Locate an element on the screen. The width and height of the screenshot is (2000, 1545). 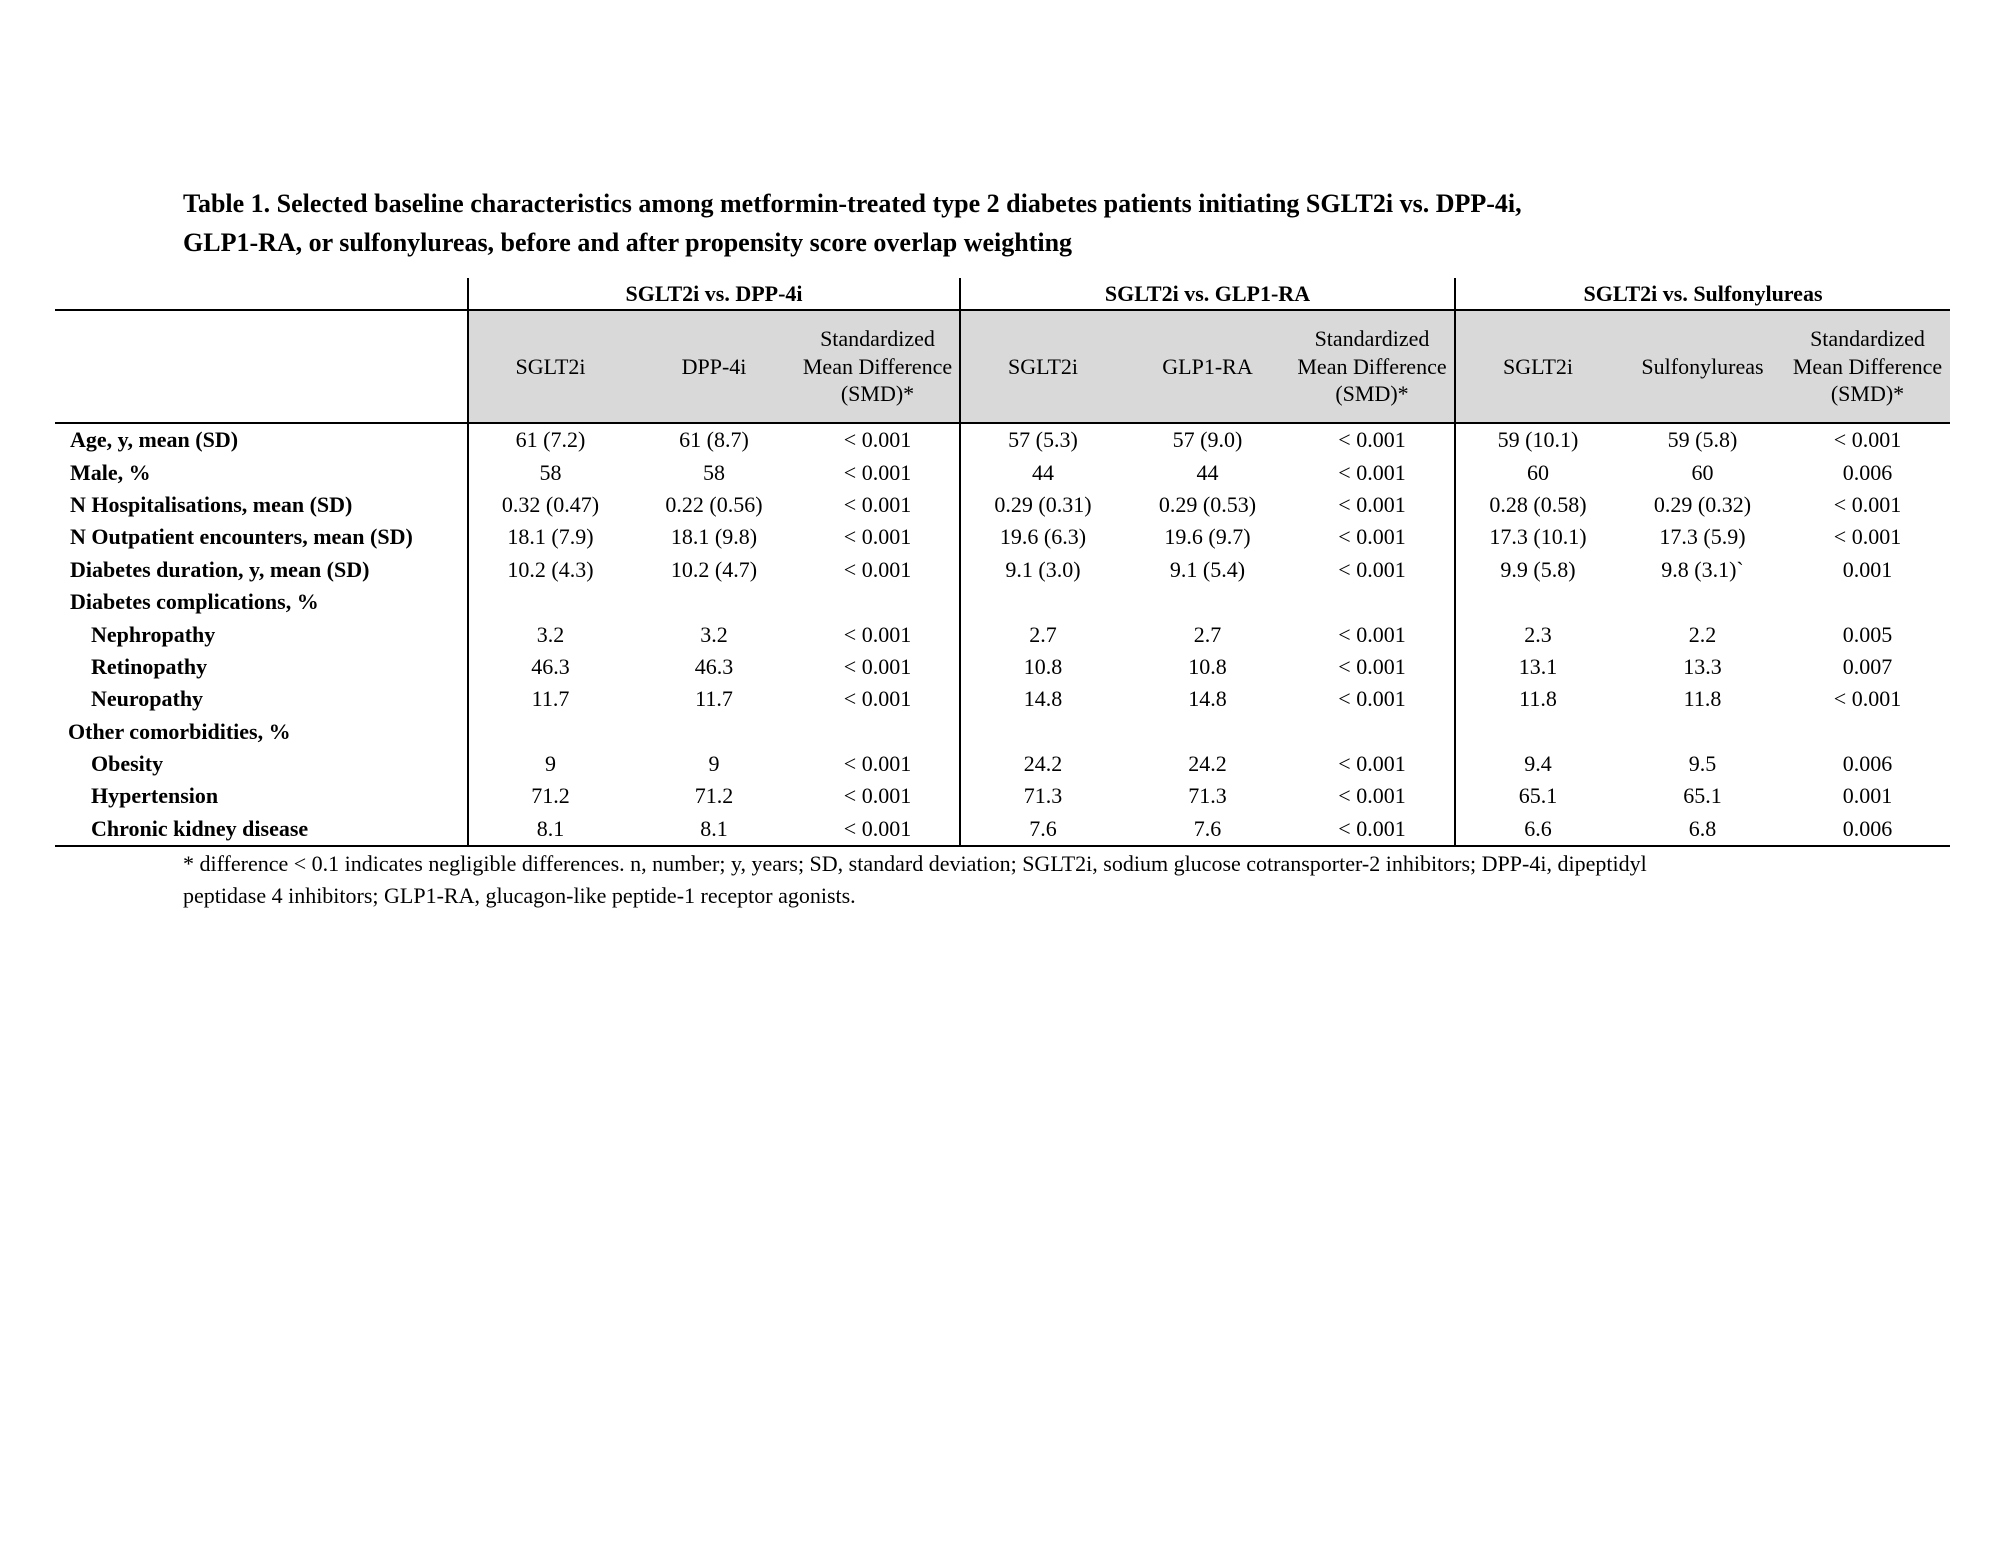
group-header: SGLT2i vs. DPP-4i is located at coordinates (713, 294).